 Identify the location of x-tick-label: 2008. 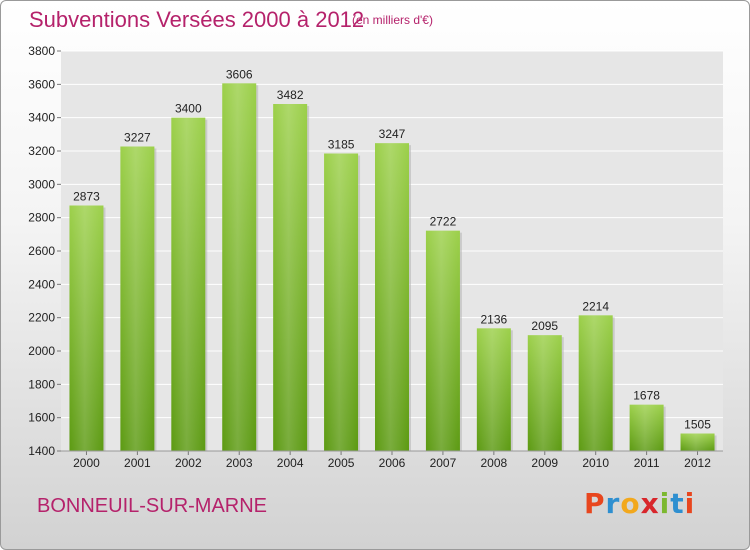
(493, 463).